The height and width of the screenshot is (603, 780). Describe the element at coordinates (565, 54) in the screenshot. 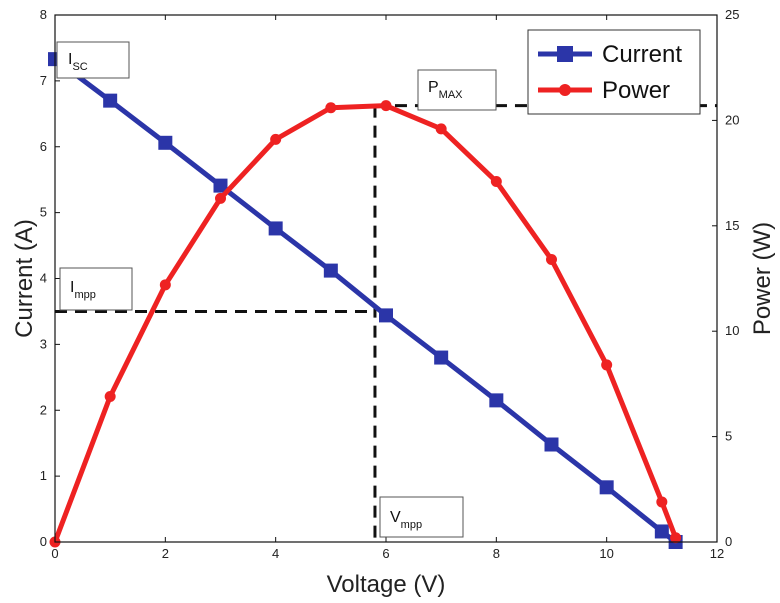

I see `legend-current-marker` at that location.